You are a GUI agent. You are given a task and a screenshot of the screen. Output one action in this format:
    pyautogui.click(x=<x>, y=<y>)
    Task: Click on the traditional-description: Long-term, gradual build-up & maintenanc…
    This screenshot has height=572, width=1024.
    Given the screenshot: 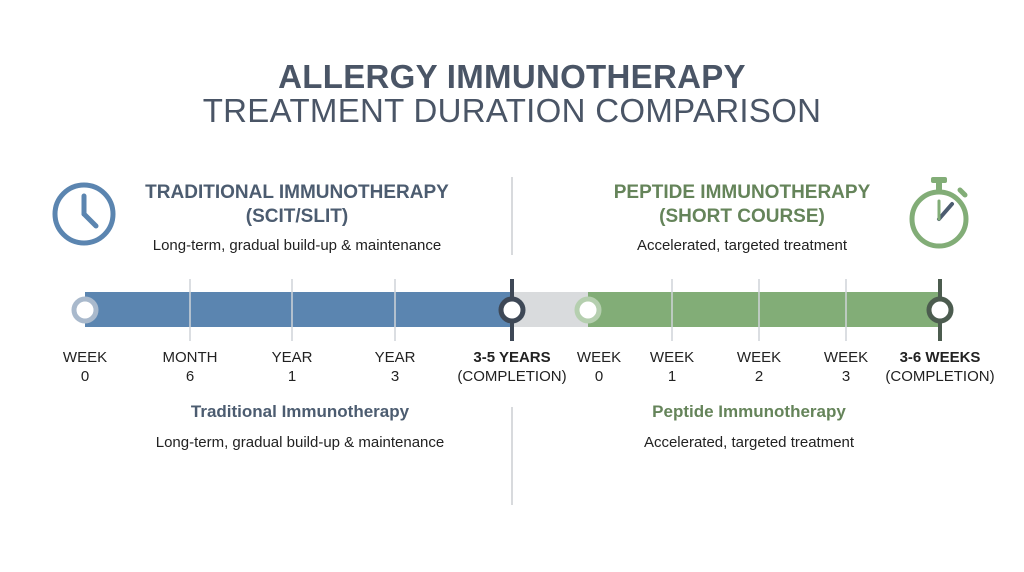 What is the action you would take?
    pyautogui.click(x=297, y=245)
    